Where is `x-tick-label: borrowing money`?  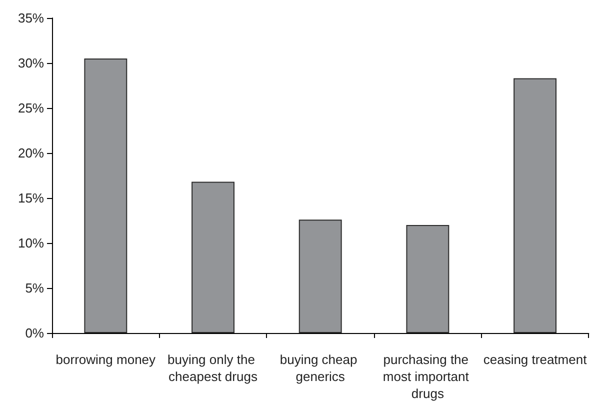 x-tick-label: borrowing money is located at coordinates (106, 359).